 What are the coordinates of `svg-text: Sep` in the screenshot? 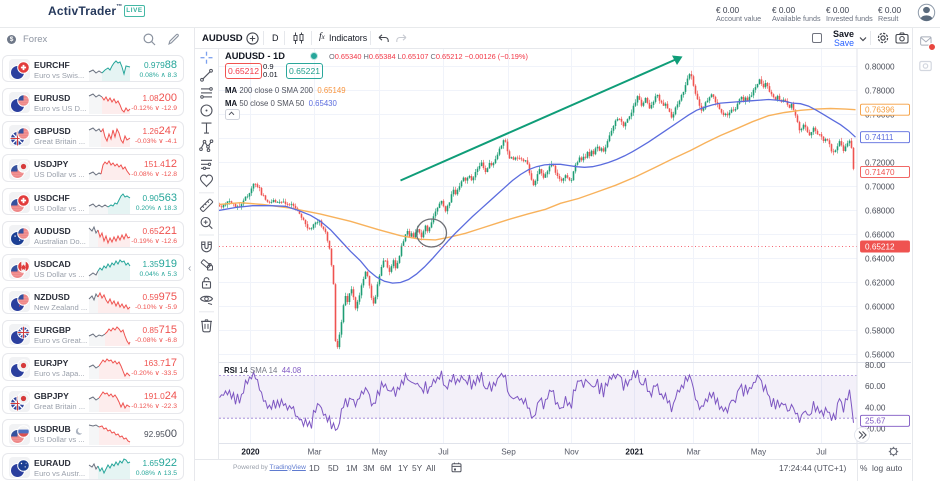 It's located at (508, 451).